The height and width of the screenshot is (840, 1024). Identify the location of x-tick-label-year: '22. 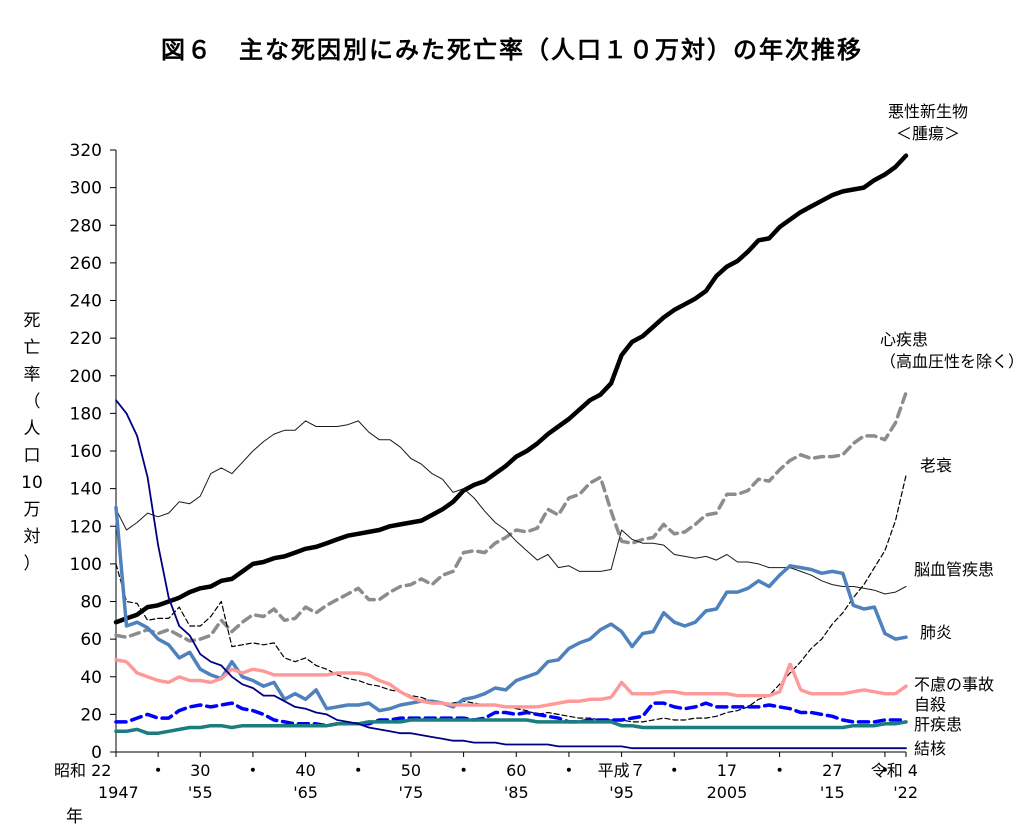
(905, 792).